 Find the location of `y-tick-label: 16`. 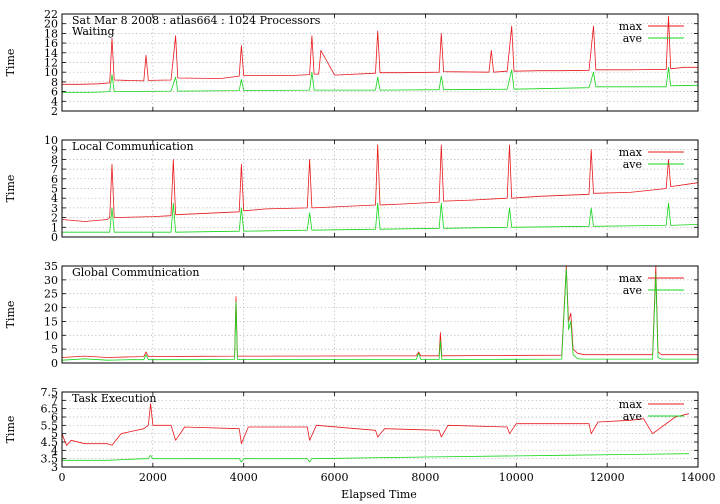

y-tick-label: 16 is located at coordinates (51, 43).